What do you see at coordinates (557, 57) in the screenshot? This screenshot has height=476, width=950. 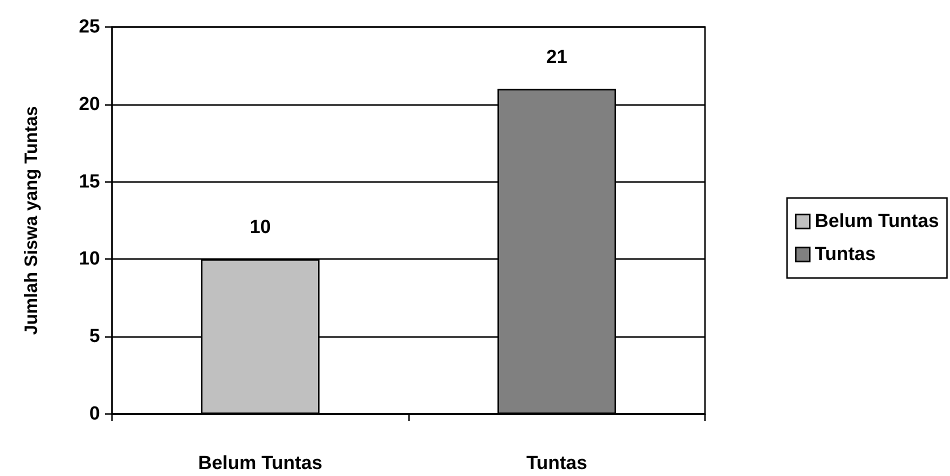 I see `data-label: 21` at bounding box center [557, 57].